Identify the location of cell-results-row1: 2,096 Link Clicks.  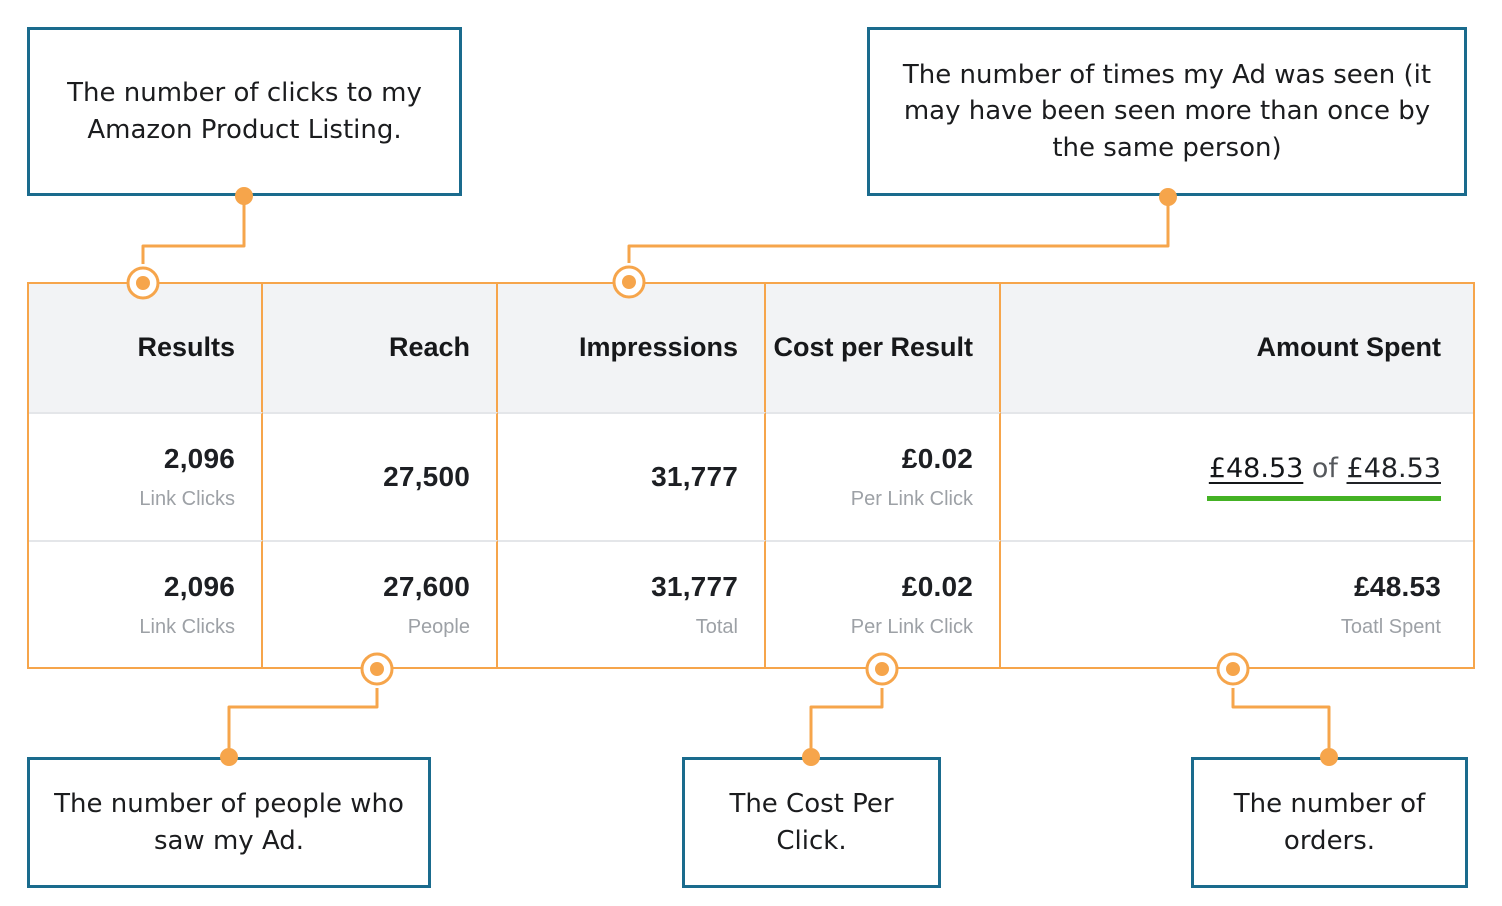
(146, 476).